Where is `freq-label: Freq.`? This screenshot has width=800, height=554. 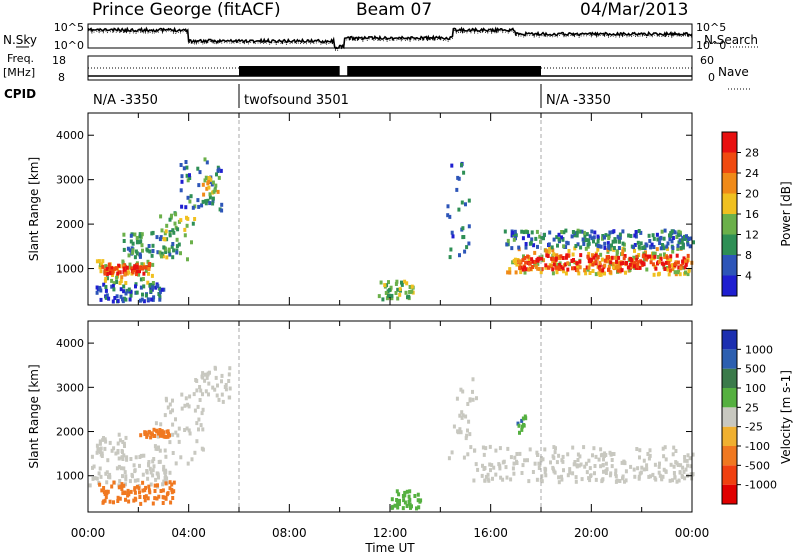 freq-label: Freq. is located at coordinates (20, 58).